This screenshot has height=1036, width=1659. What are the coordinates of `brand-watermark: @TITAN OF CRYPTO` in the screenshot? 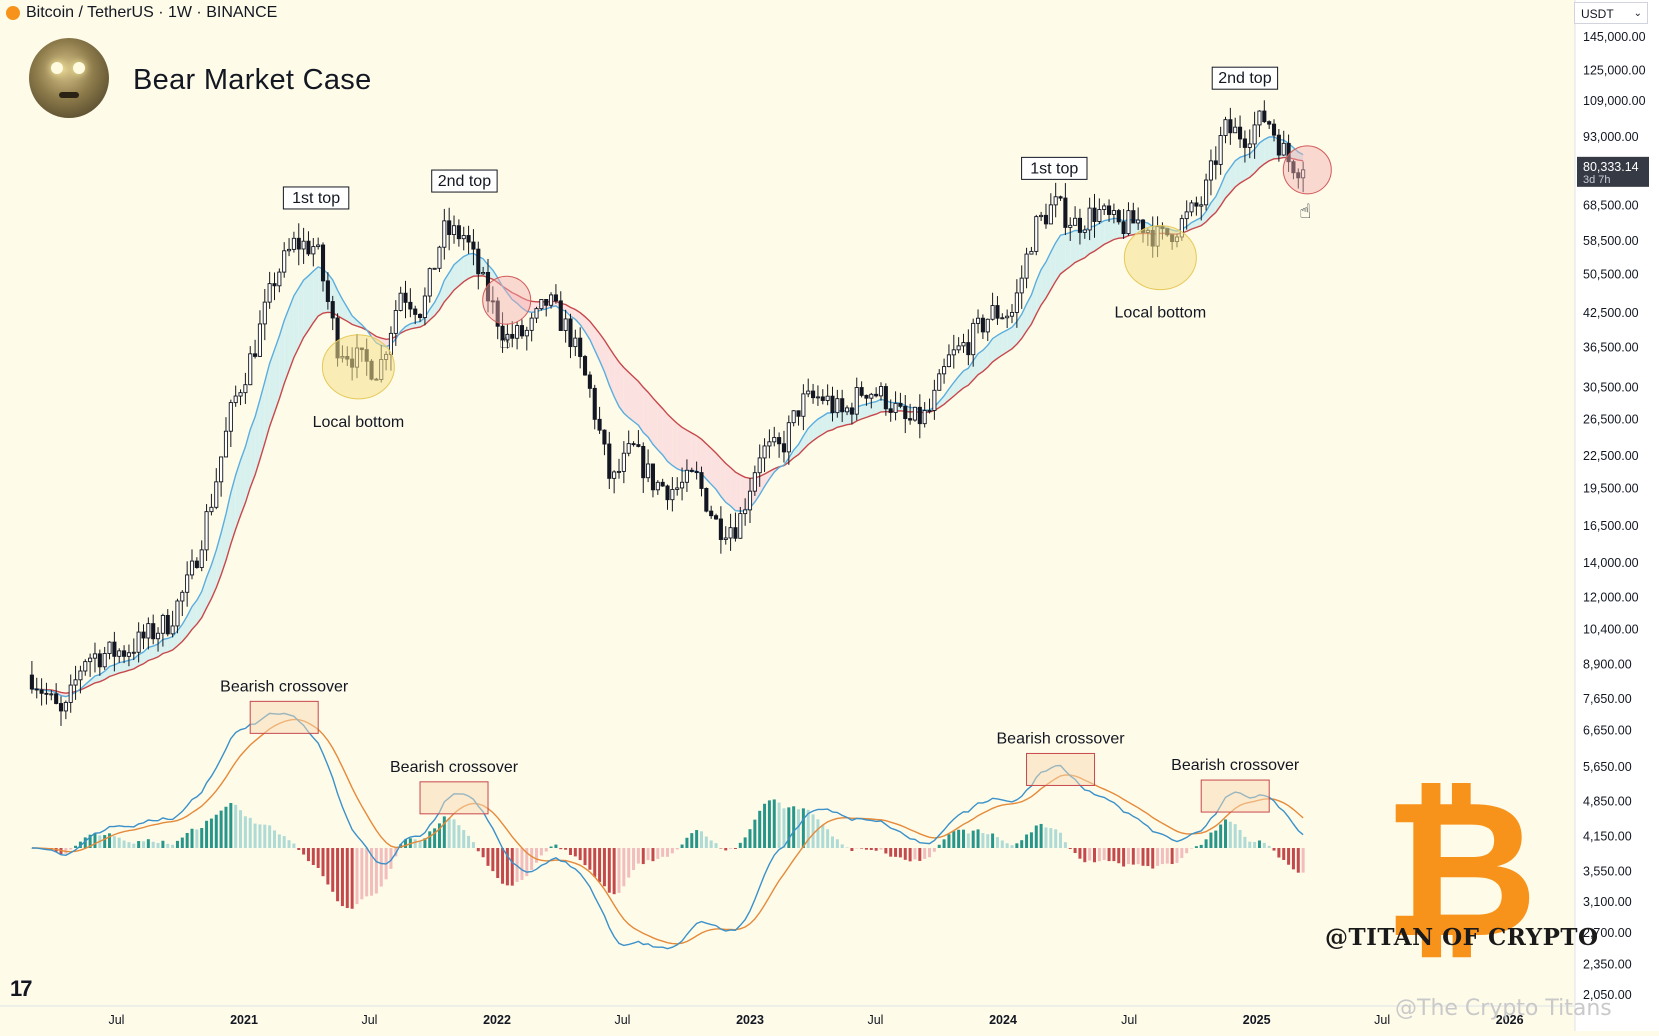 It's located at (1462, 937).